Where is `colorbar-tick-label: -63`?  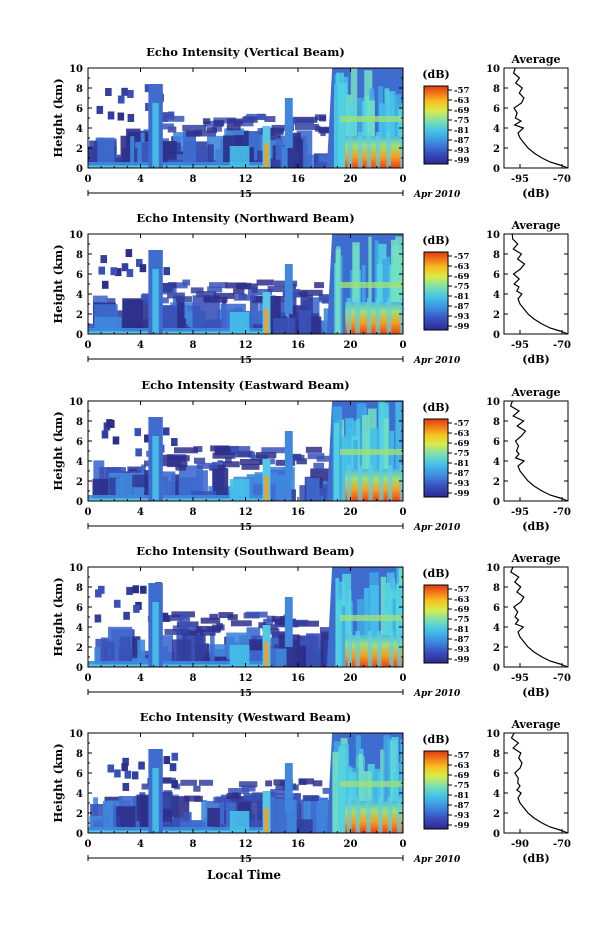 colorbar-tick-label: -63 is located at coordinates (461, 434).